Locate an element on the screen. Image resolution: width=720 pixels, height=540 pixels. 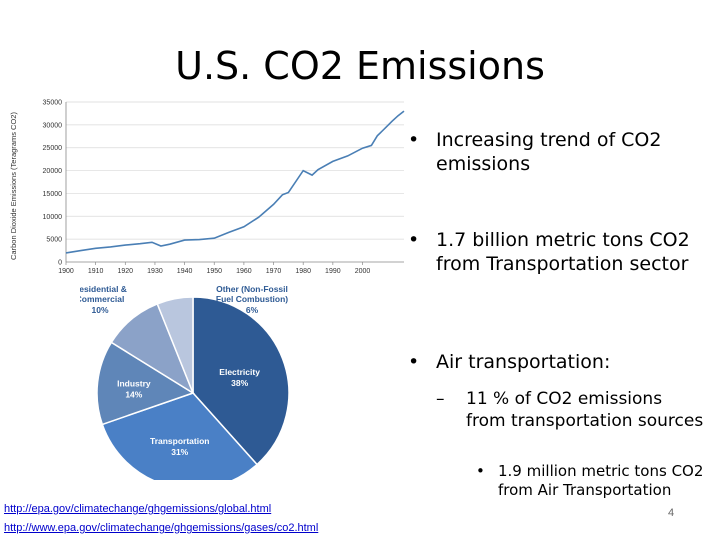
y-tick-label: 15000 is located at coordinates (53, 194).